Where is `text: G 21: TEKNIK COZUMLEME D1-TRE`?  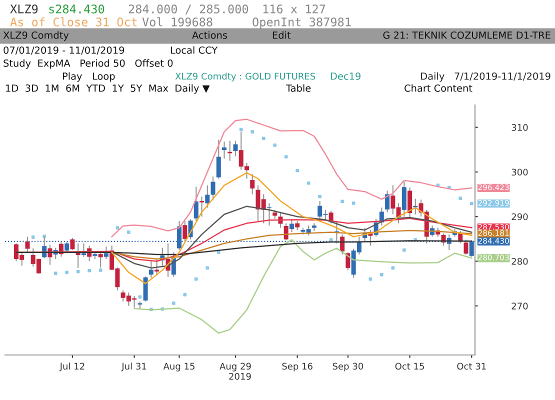 text: G 21: TEKNIK COZUMLEME D1-TRE is located at coordinates (466, 35).